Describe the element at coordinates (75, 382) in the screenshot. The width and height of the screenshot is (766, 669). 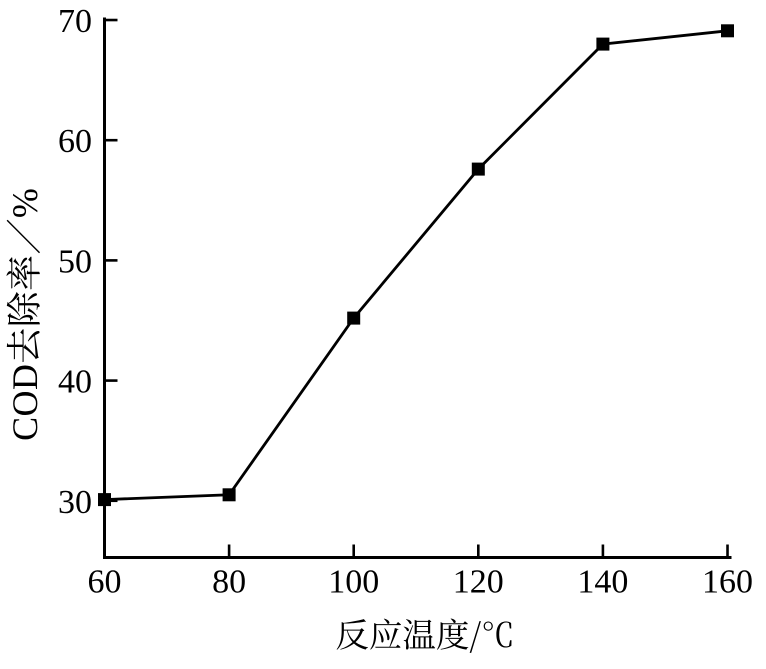
I see `y-tick-label: 40` at that location.